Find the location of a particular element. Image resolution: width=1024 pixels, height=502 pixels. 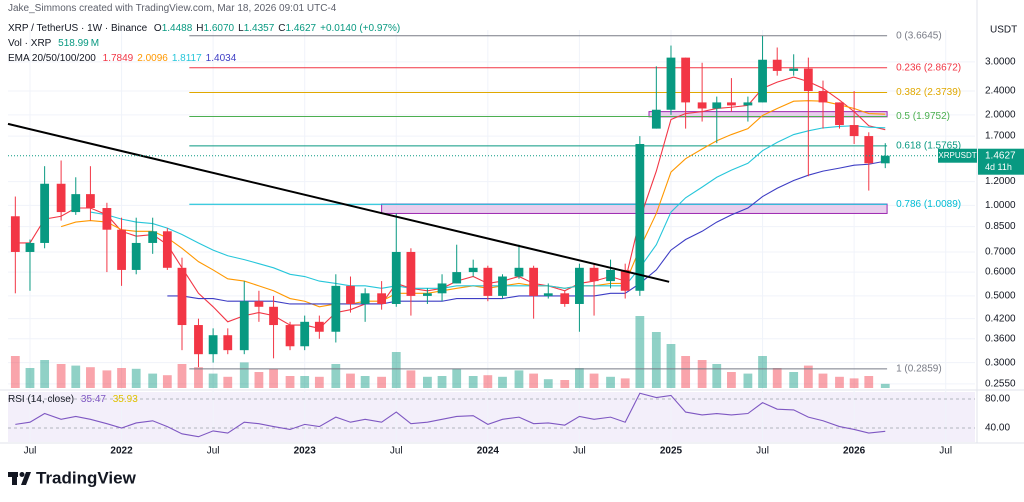

fib-label: 1 (0.2859) is located at coordinates (919, 369).